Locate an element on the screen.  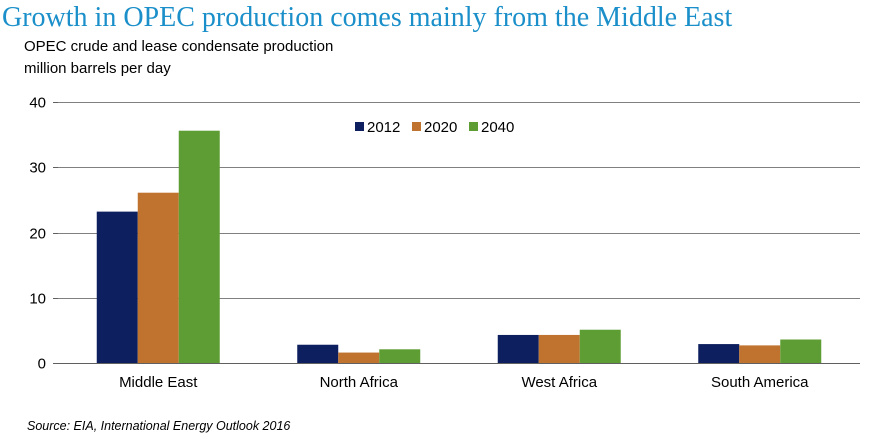
bar-middle-east-2020 is located at coordinates (158, 277).